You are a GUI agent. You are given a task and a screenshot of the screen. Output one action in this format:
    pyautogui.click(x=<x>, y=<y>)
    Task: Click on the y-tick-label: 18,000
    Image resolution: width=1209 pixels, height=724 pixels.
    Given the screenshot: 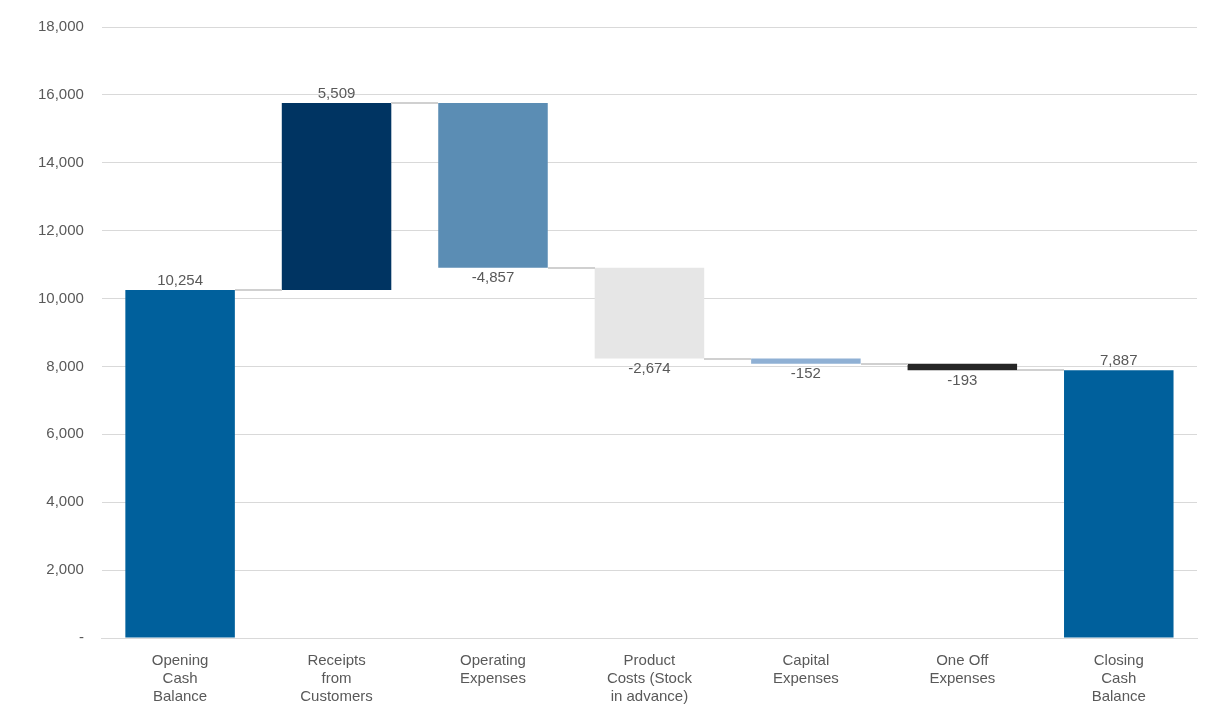 What is the action you would take?
    pyautogui.click(x=60, y=26)
    